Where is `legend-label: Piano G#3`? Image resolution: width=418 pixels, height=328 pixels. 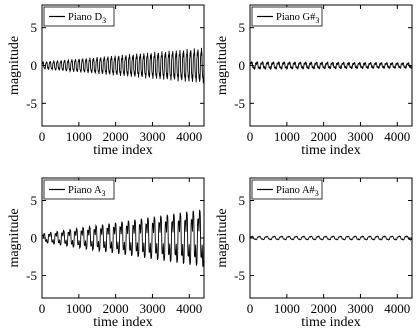 legend-label: Piano G#3 is located at coordinates (297, 18).